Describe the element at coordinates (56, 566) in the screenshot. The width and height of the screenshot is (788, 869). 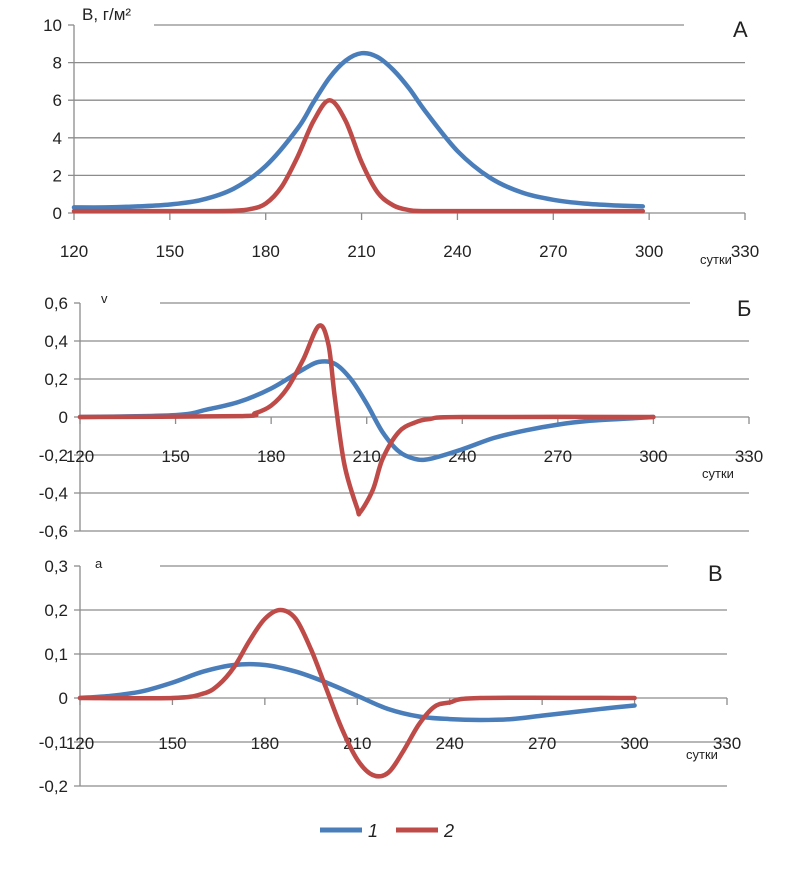
I see `y-tick-label: 0,3` at that location.